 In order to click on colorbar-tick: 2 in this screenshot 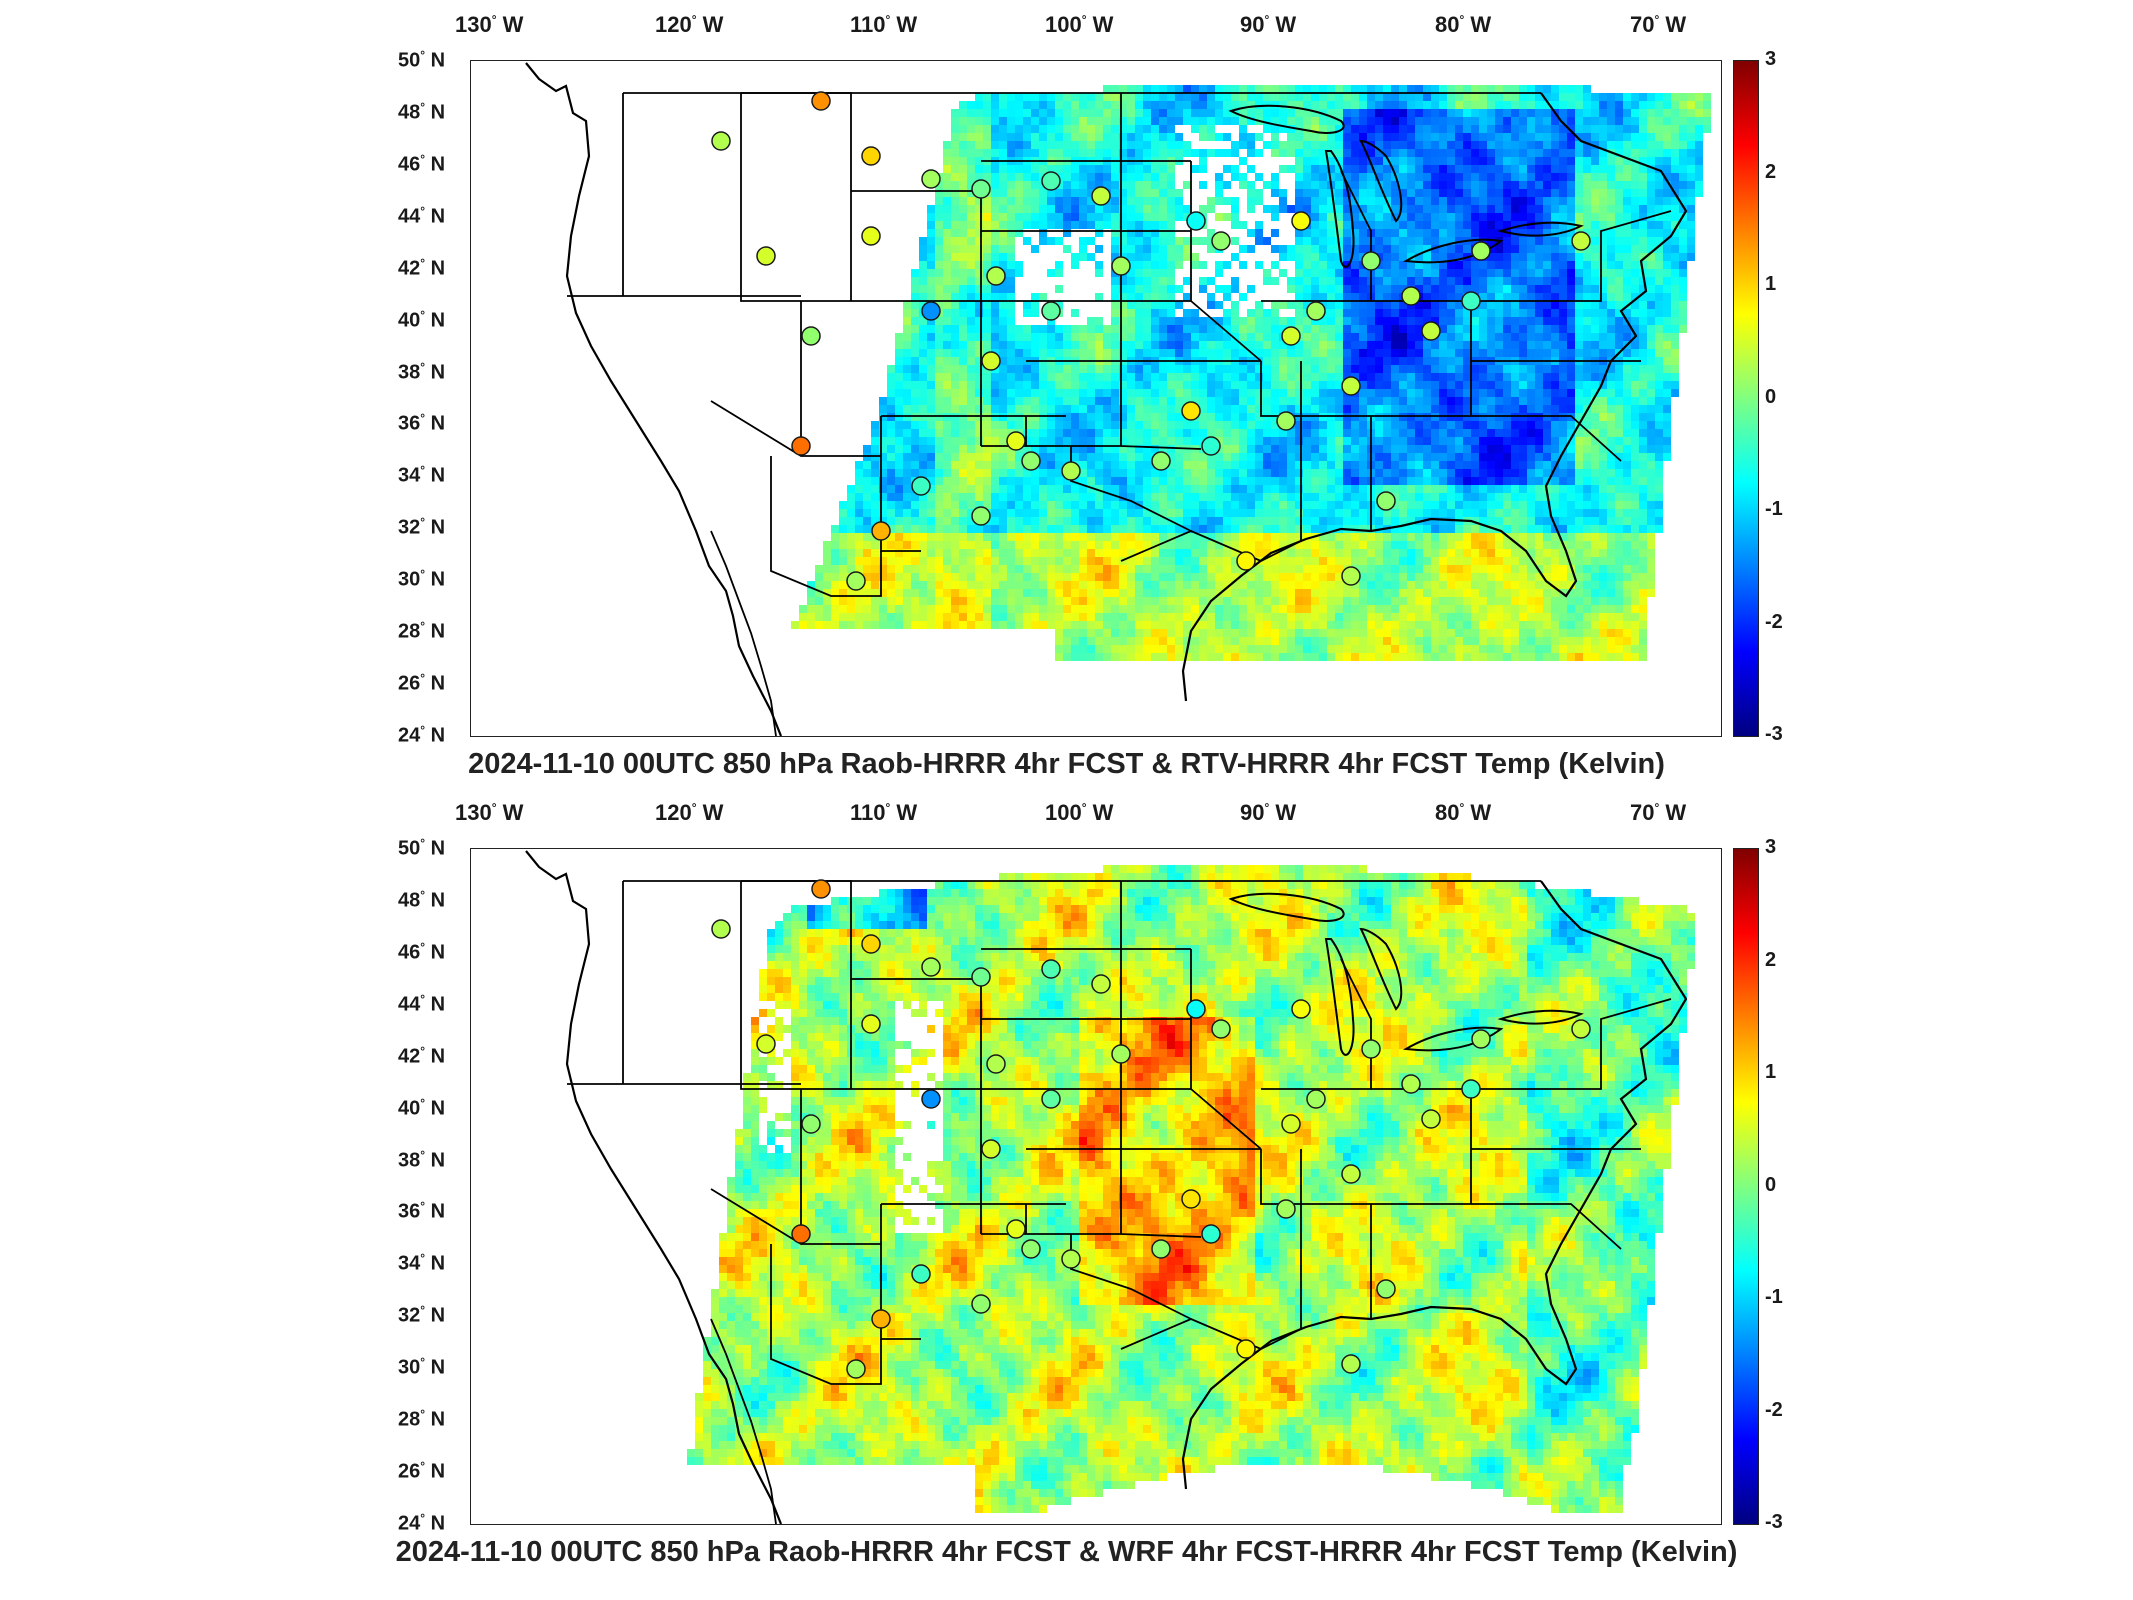, I will do `click(1771, 171)`.